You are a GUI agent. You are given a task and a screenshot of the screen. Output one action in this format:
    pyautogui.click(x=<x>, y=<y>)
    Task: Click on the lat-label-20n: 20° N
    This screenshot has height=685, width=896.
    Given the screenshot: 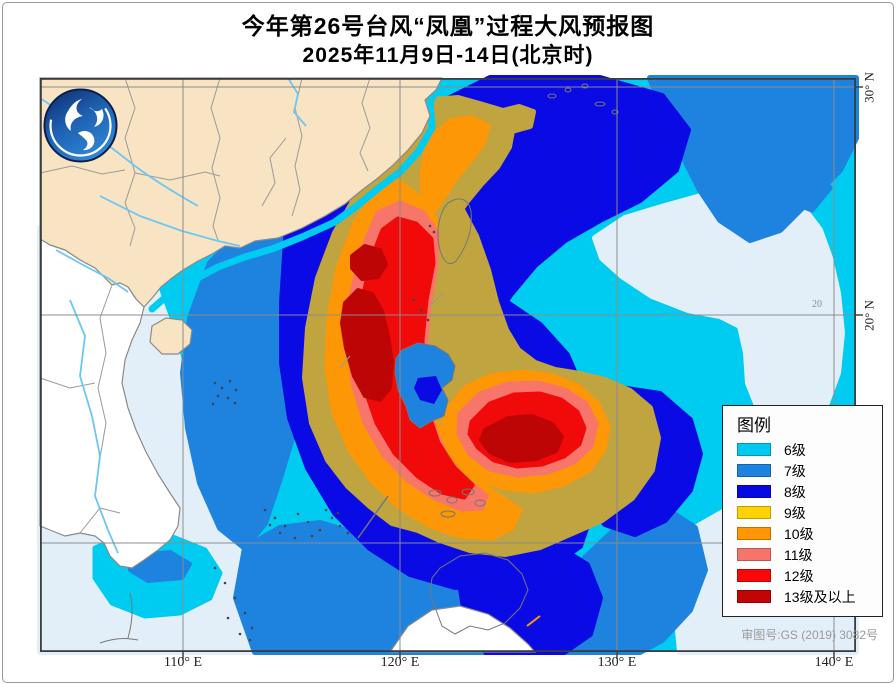 What is the action you would take?
    pyautogui.click(x=869, y=315)
    